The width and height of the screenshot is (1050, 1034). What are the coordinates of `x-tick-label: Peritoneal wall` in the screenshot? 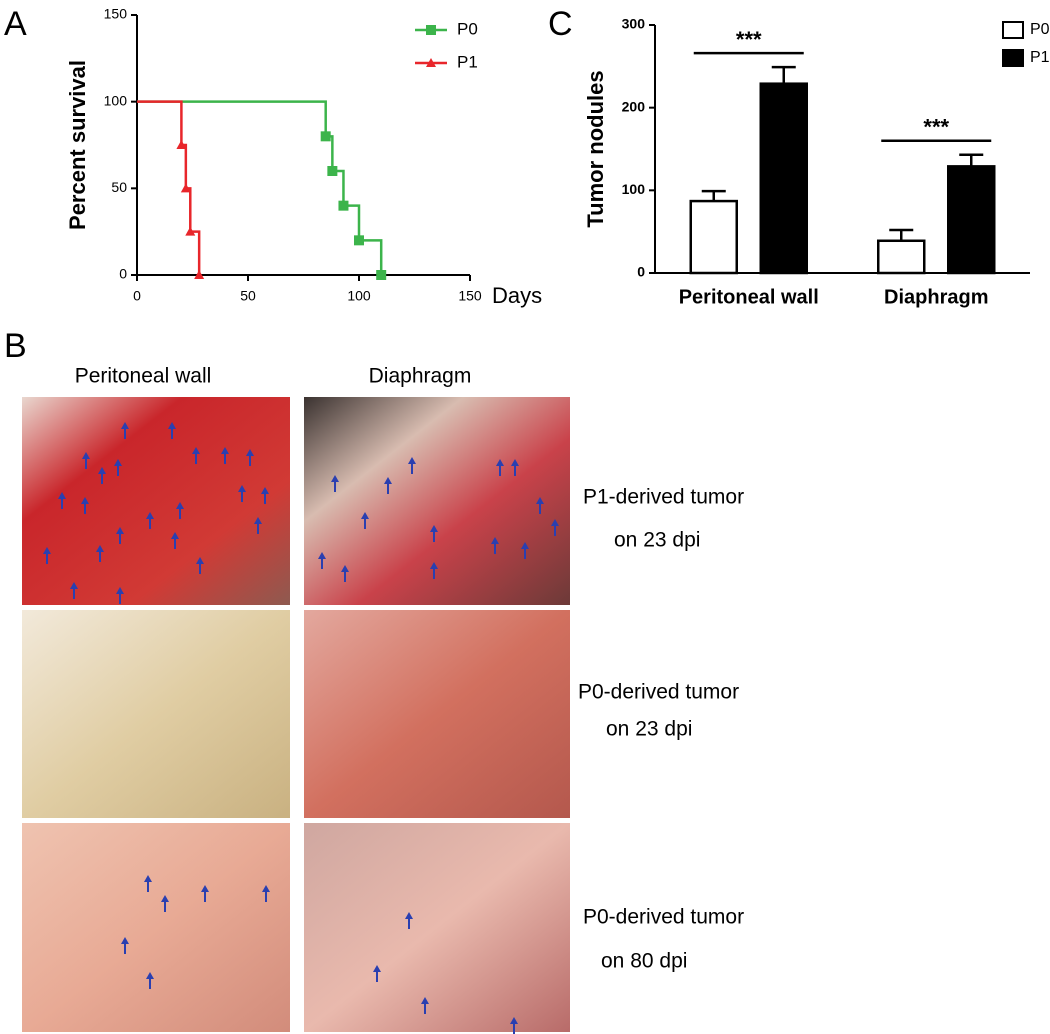 It's located at (749, 297).